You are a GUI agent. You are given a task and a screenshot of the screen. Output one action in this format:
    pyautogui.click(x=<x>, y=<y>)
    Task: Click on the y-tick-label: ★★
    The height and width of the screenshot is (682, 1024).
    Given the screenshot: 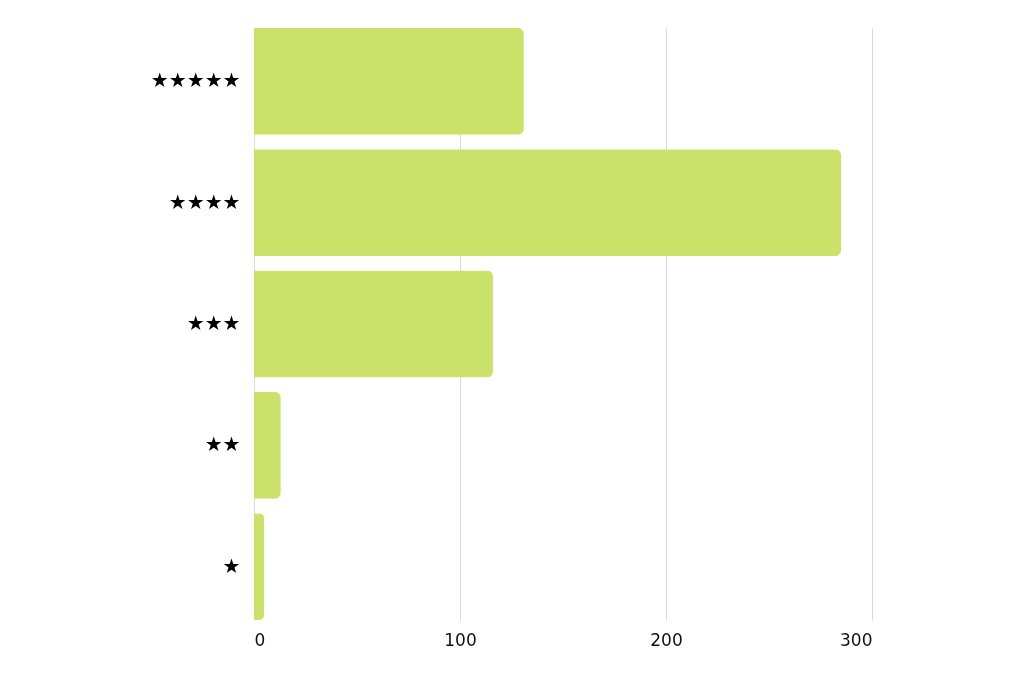 What is the action you would take?
    pyautogui.click(x=222, y=444)
    